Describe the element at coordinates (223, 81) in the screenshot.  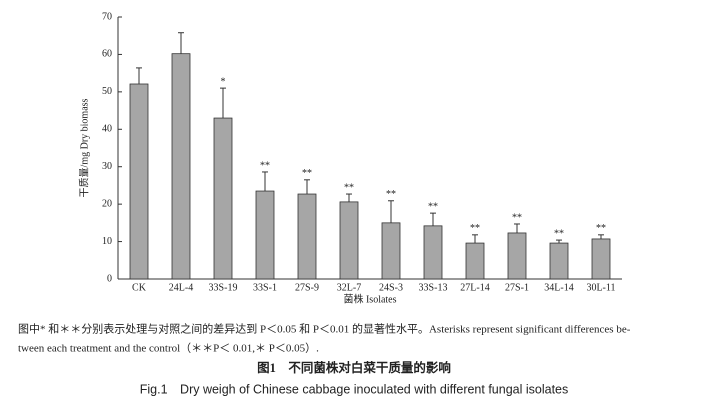
I see `significance-label: *` at that location.